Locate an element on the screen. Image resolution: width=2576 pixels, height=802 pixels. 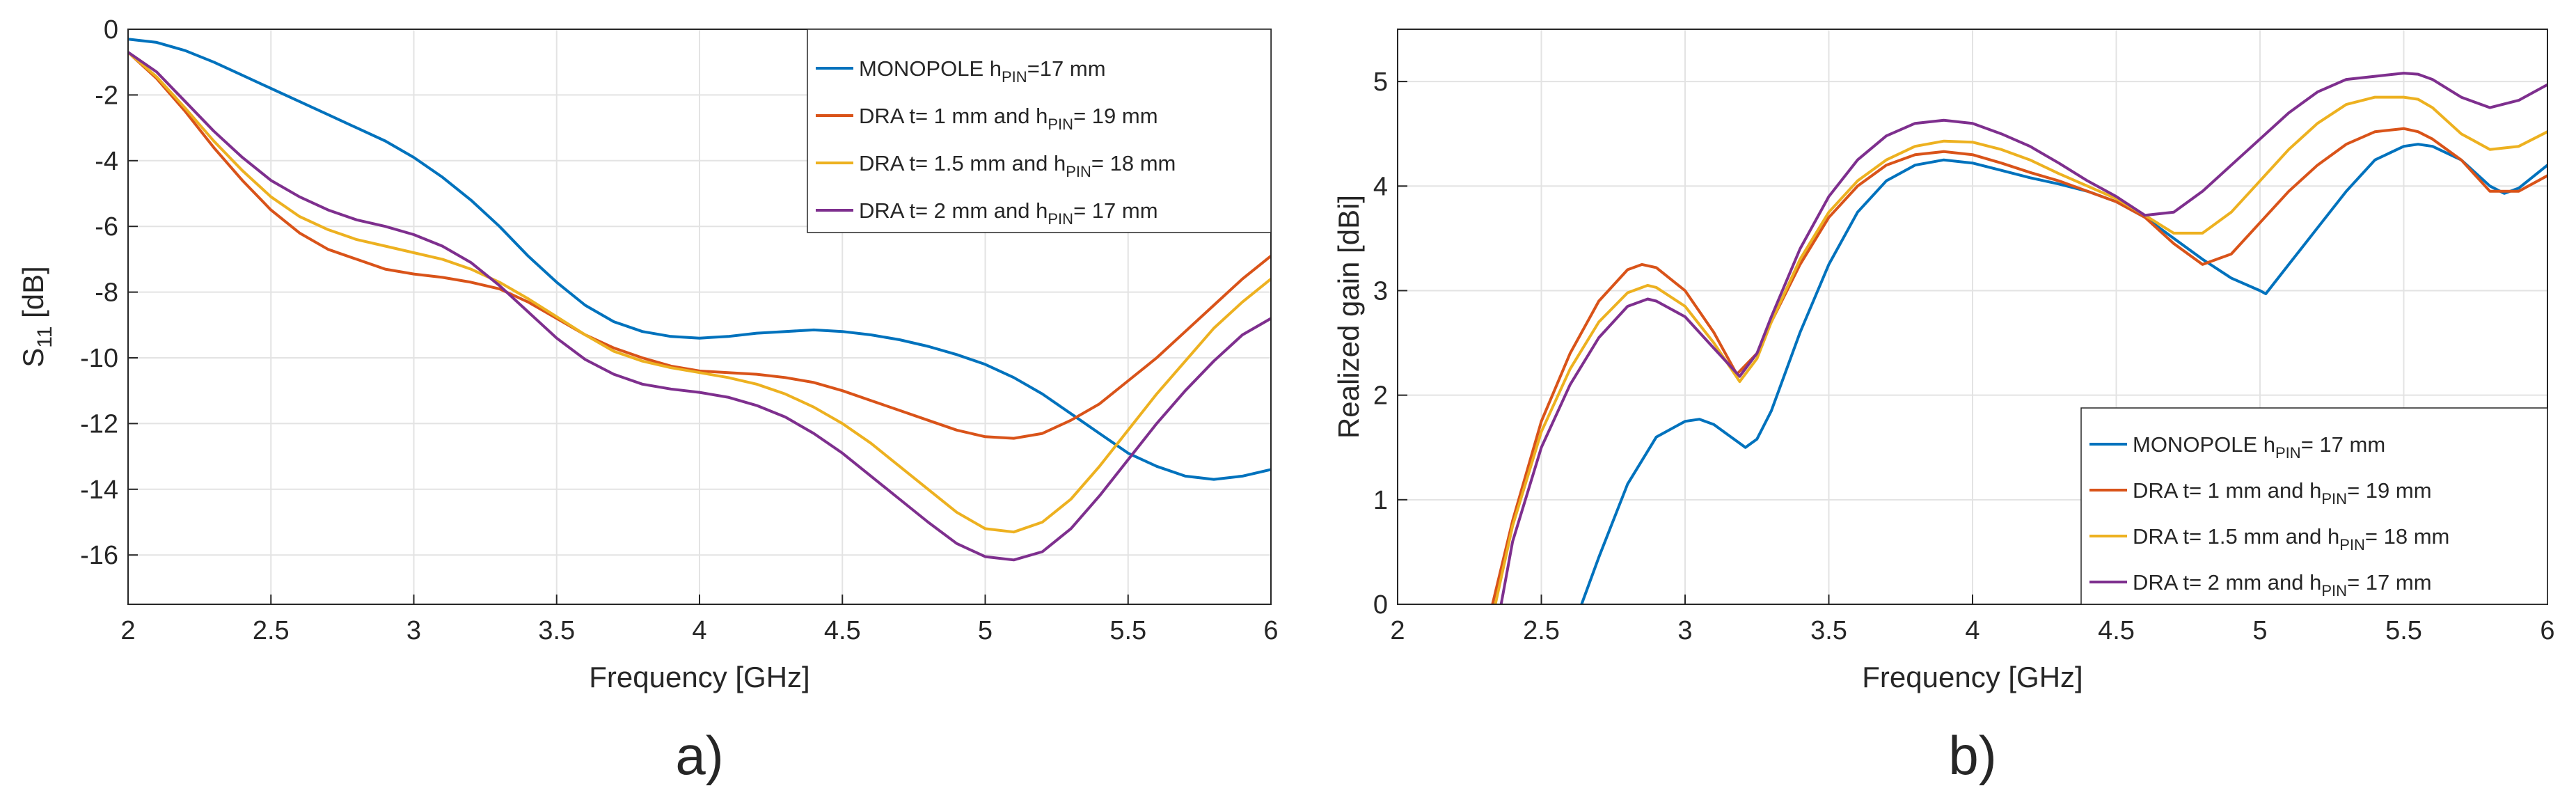
y-tick-label: -14 is located at coordinates (99, 490).